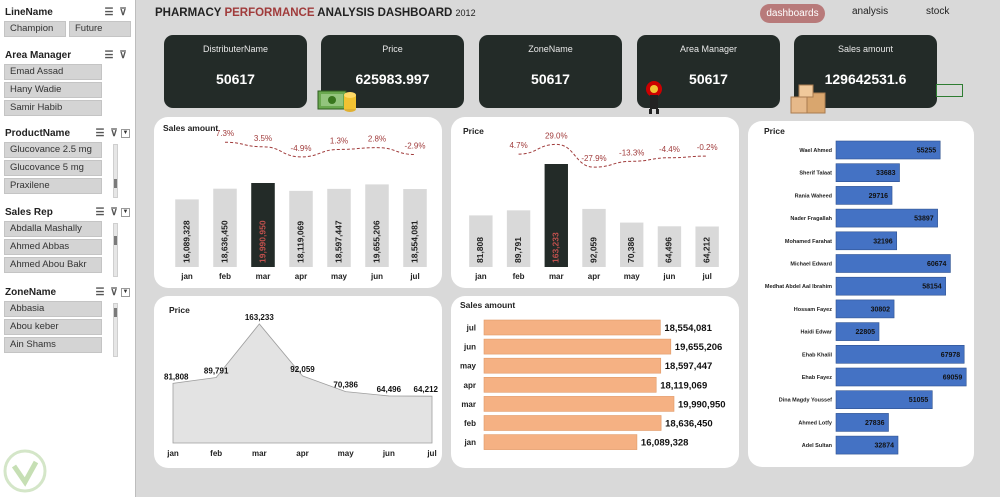 Image resolution: width=1000 pixels, height=497 pixels. What do you see at coordinates (25, 471) in the screenshot?
I see `logo-watermark` at bounding box center [25, 471].